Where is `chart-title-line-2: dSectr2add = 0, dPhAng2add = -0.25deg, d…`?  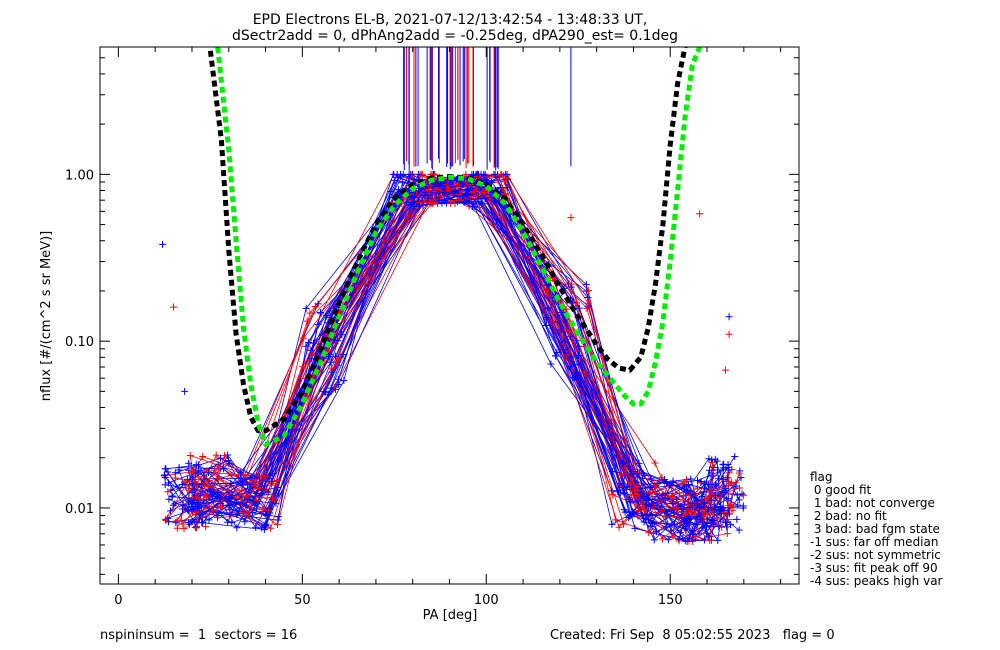
chart-title-line-2: dSectr2add = 0, dPhAng2add = -0.25deg, d… is located at coordinates (455, 36).